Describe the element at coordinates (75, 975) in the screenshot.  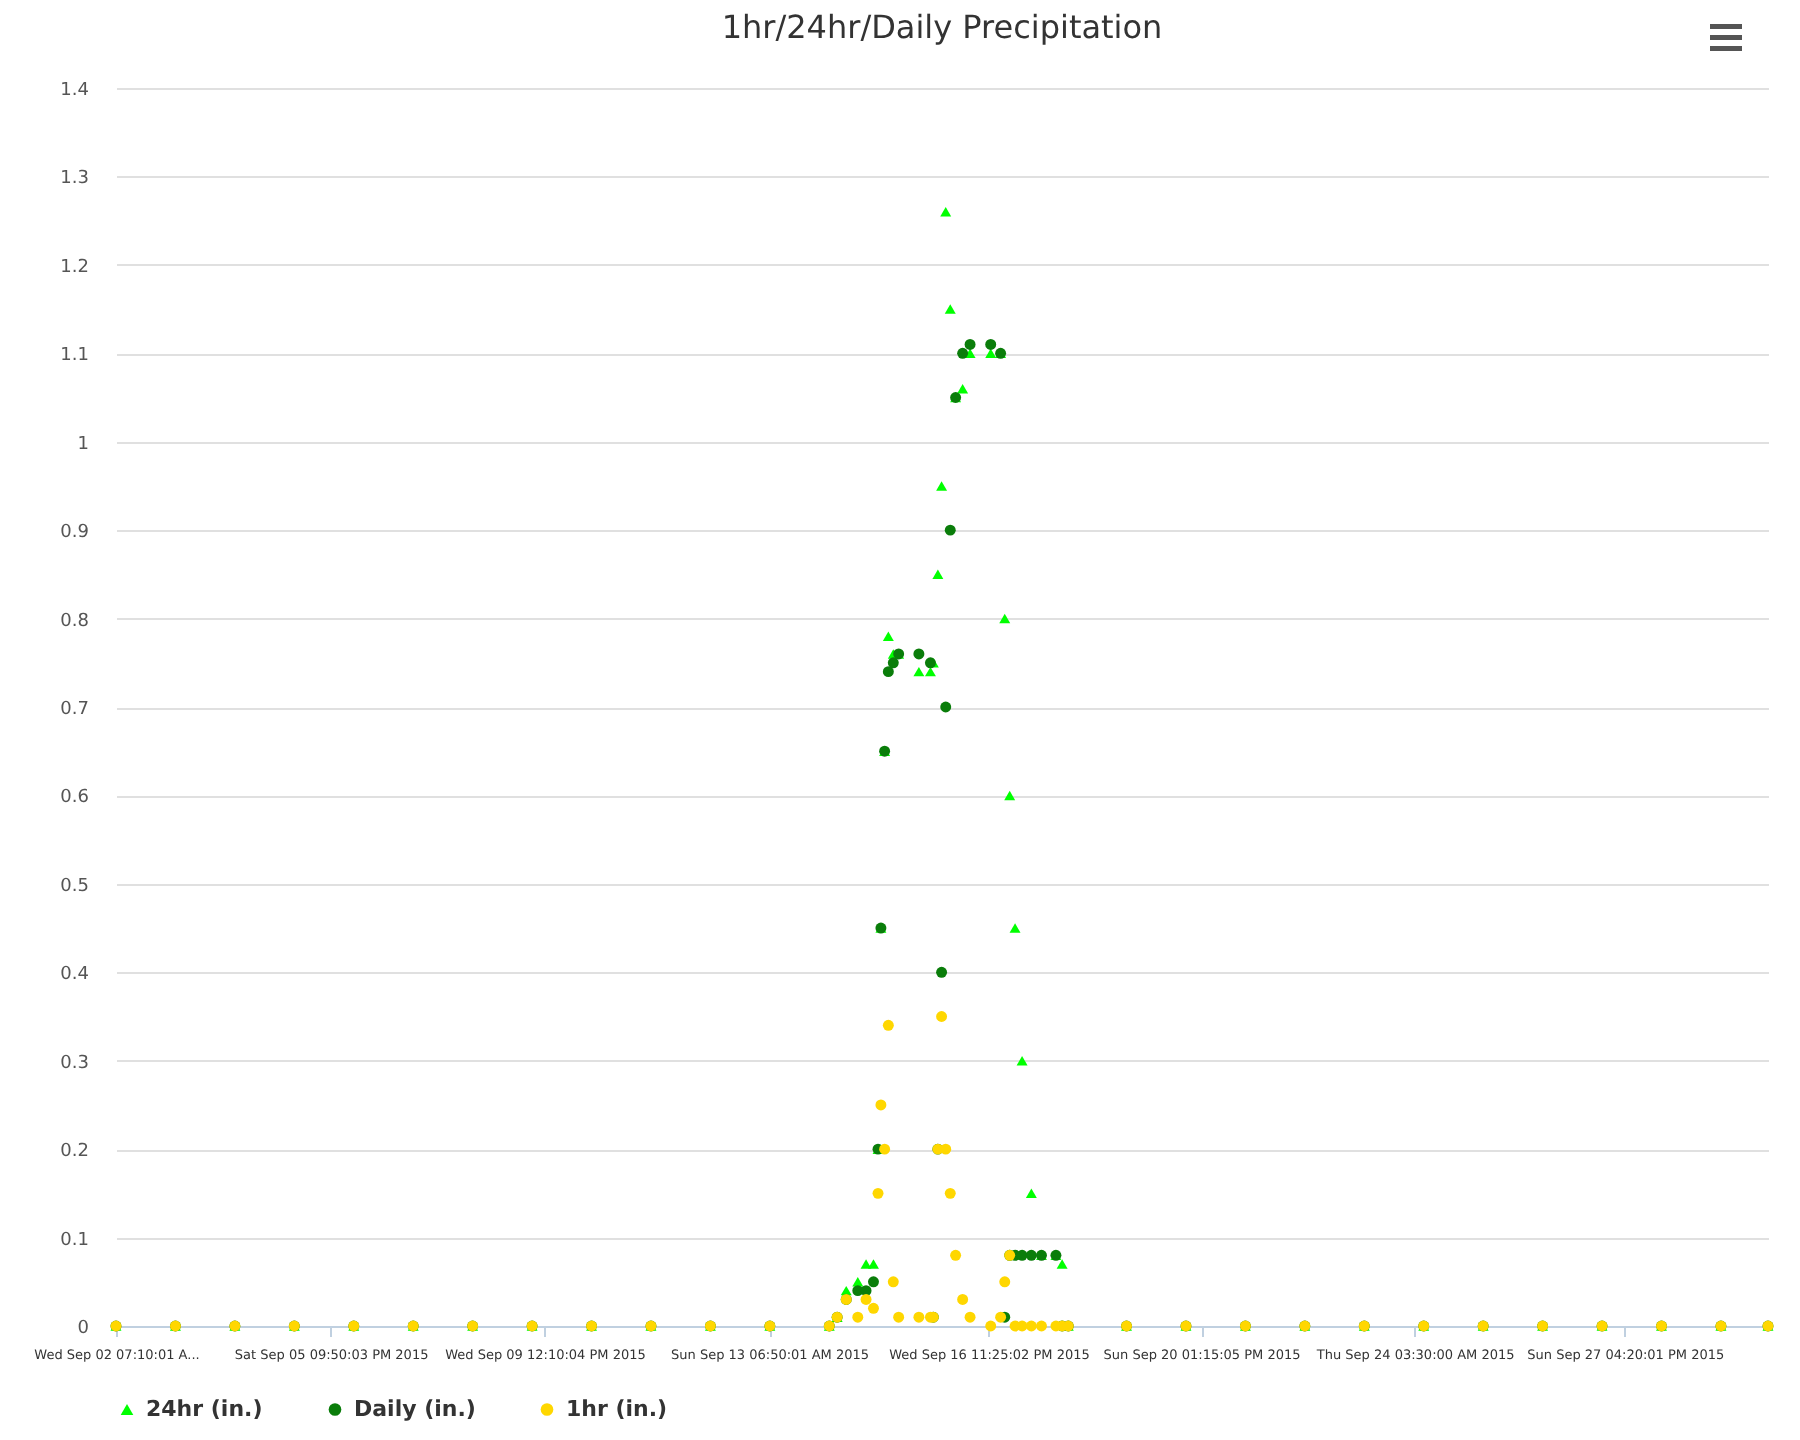
I see `y-tick-label: 0.4` at that location.